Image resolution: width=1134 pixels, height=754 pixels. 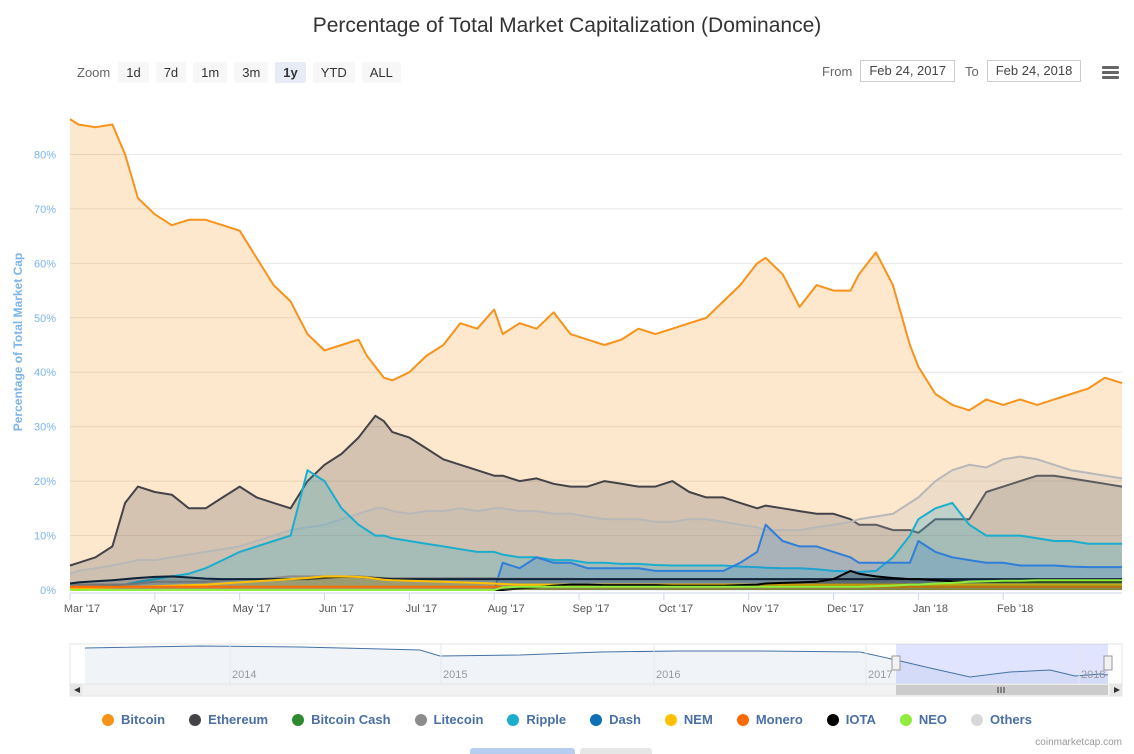 I want to click on scrollbar-grip-icon, so click(x=1001, y=690).